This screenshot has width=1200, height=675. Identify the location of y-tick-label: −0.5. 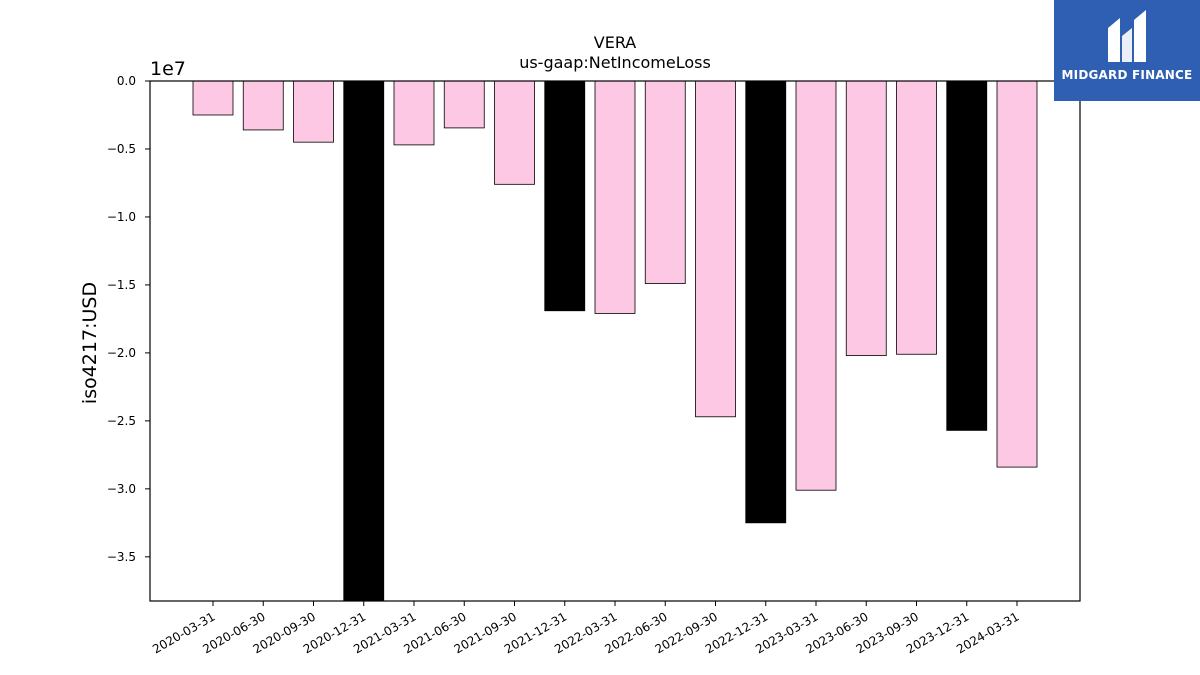
(121, 149).